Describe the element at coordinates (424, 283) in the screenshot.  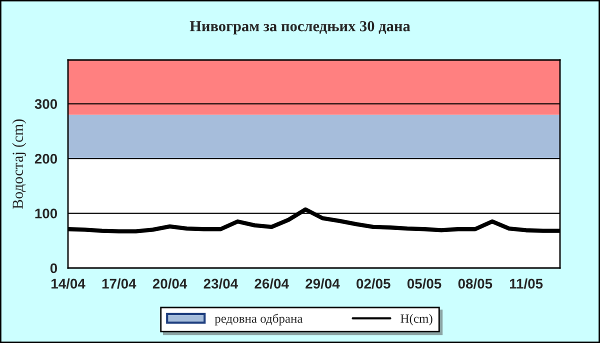
I see `x-tick-label: 05/05` at that location.